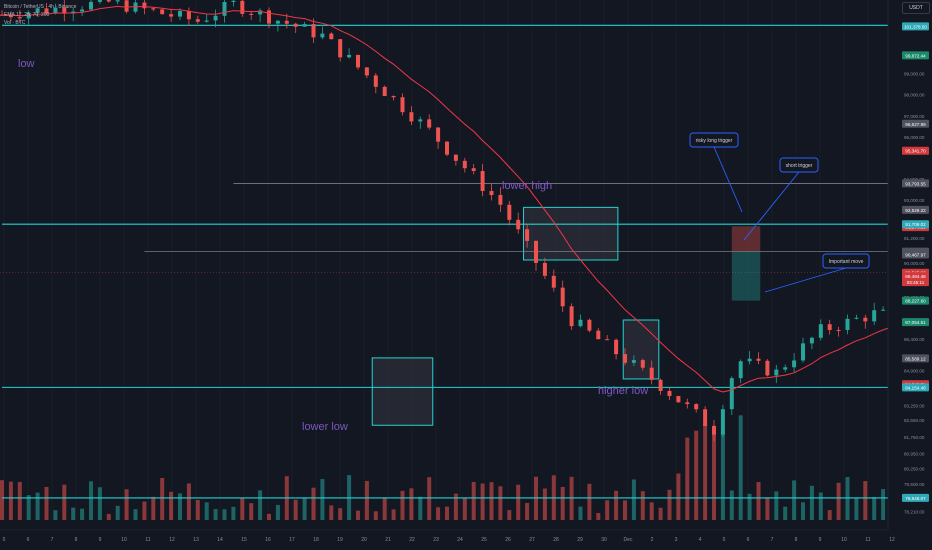  I want to click on time-tick-label: 30, so click(604, 540).